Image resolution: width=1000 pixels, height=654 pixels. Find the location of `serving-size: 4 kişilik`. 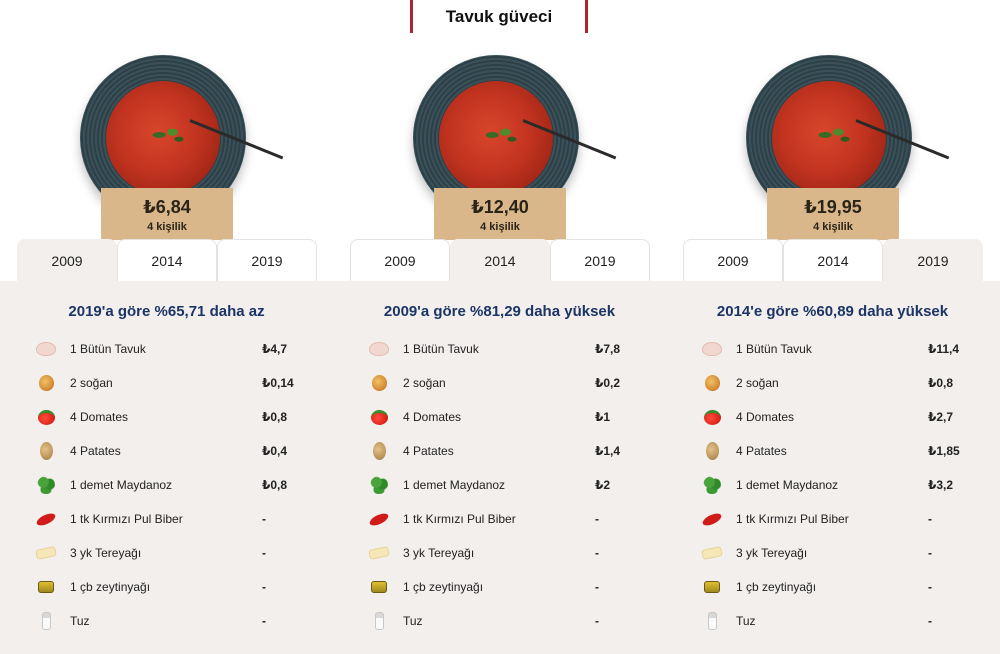

serving-size: 4 kişilik is located at coordinates (167, 227).